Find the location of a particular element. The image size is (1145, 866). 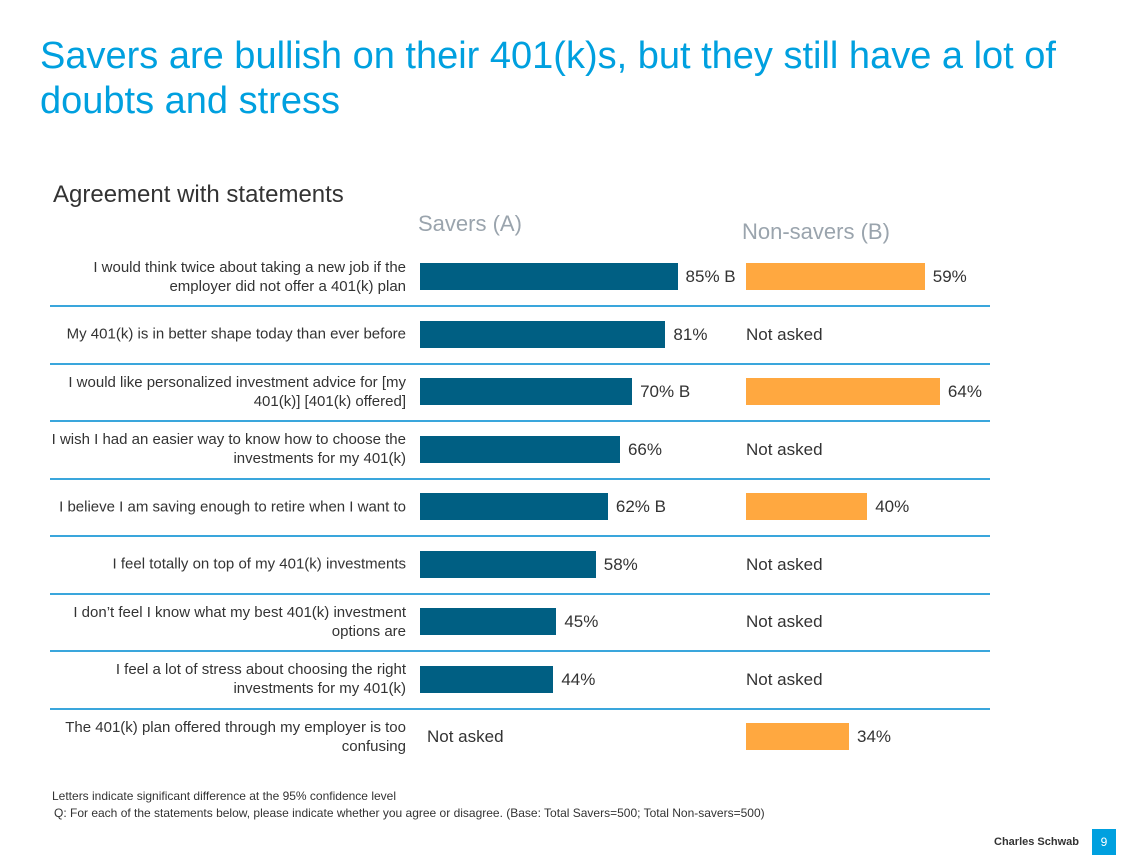

data-label: 66% is located at coordinates (644, 449).